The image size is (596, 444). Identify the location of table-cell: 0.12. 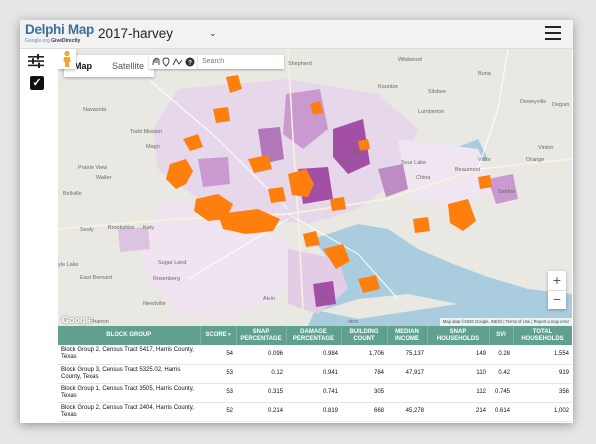
(261, 374).